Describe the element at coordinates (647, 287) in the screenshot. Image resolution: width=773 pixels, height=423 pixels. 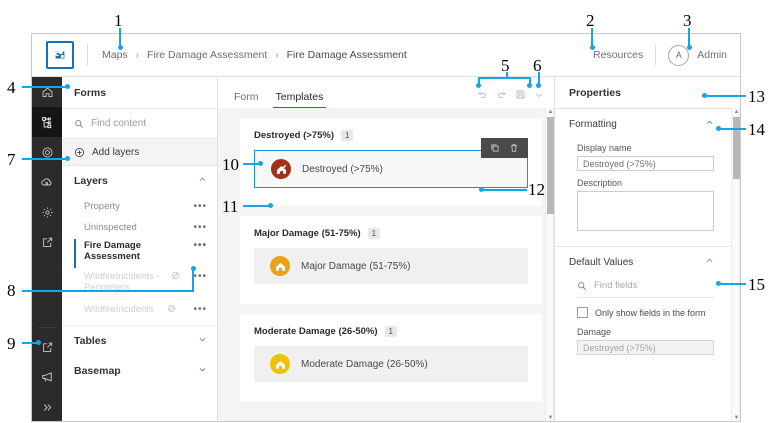
I see `find-fields-search: Find fields` at that location.